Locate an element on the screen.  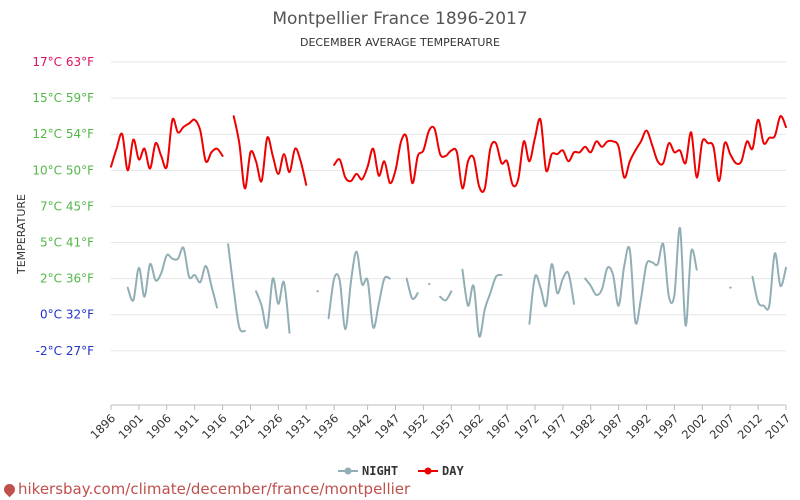
x-tick-label: 1997 is located at coordinates (666, 426).